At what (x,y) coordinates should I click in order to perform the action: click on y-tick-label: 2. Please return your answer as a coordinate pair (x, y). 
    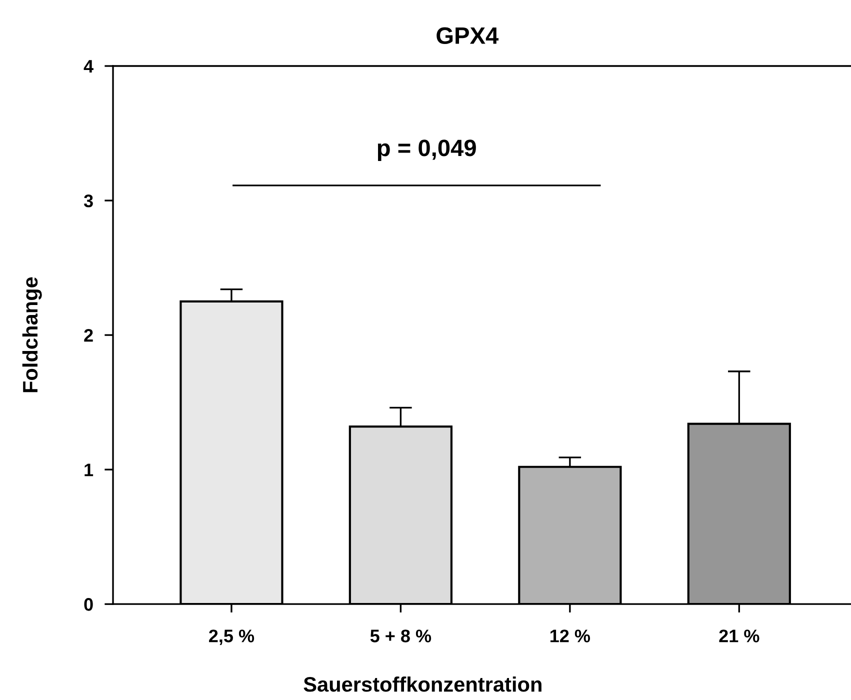
    Looking at the image, I should click on (88, 335).